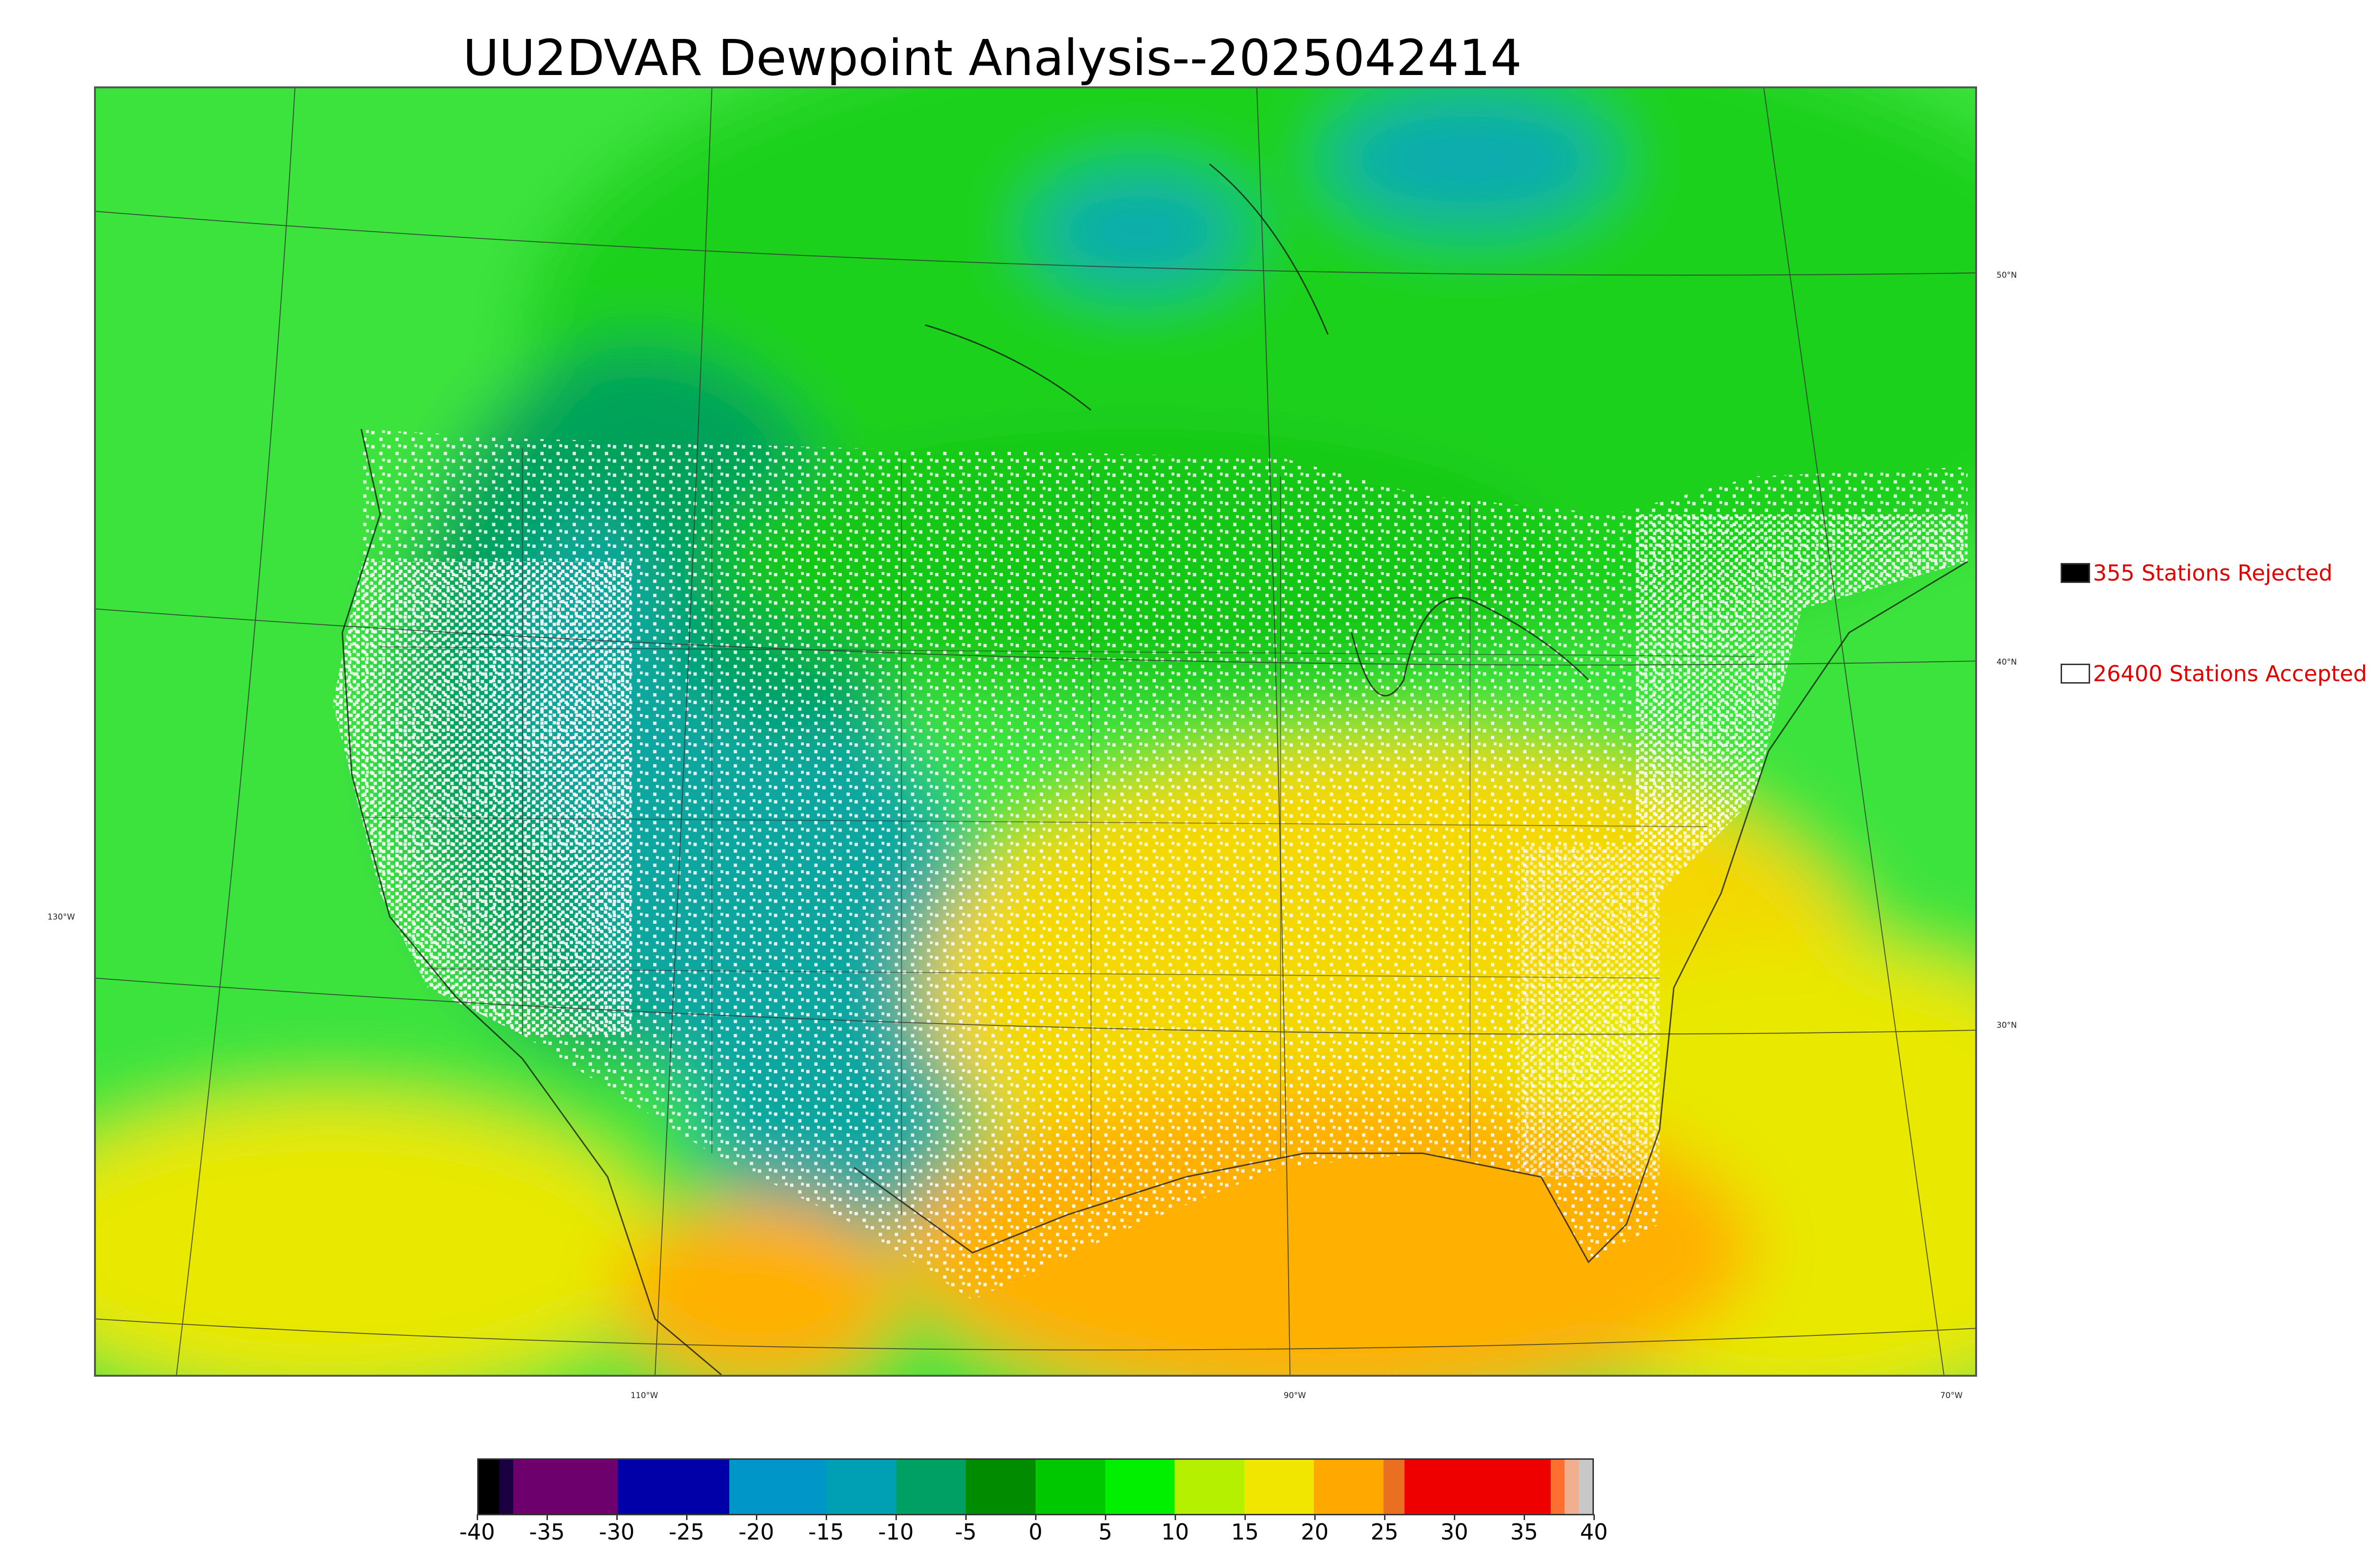  Describe the element at coordinates (966, 1532) in the screenshot. I see `colorbar-tick-label: -5` at that location.